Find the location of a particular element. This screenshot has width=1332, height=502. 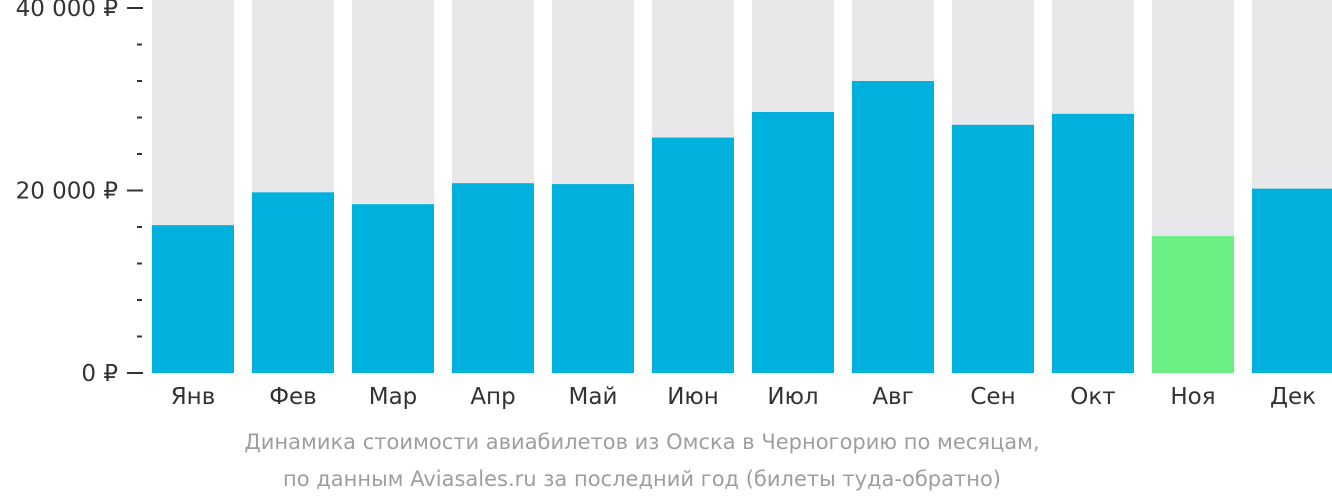

x-tick-label-8: Авг is located at coordinates (892, 397).